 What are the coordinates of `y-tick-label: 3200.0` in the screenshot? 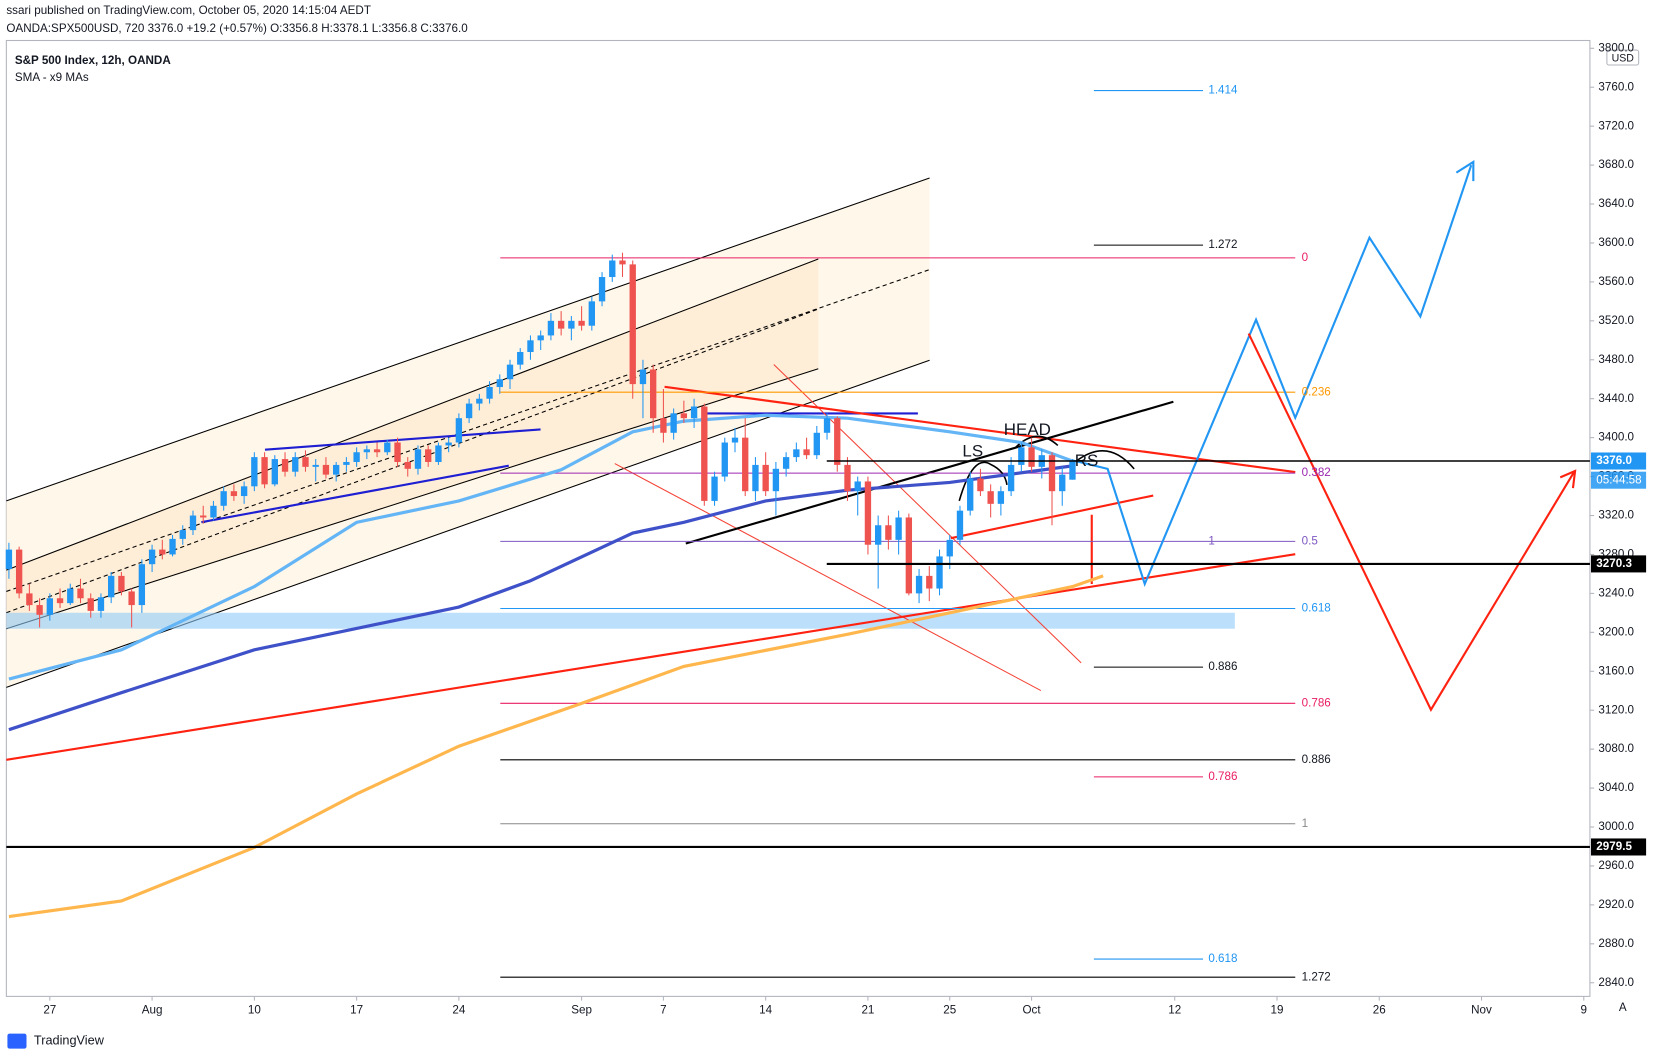 It's located at (1616, 631).